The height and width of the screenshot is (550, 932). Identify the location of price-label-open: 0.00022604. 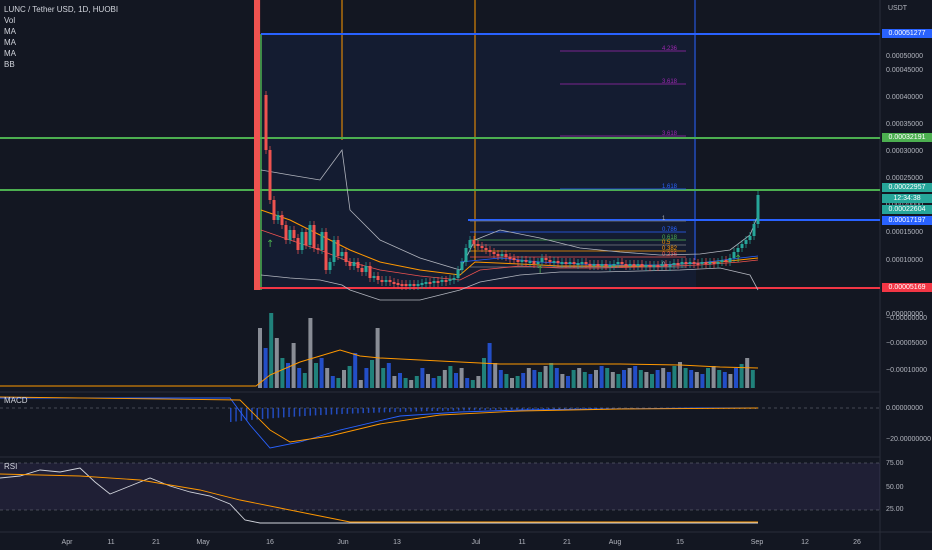
(907, 209).